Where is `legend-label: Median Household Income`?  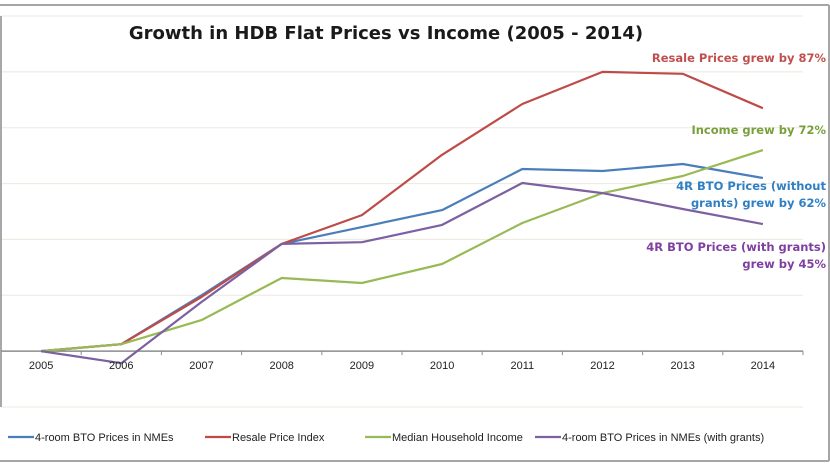
legend-label: Median Household Income is located at coordinates (457, 438).